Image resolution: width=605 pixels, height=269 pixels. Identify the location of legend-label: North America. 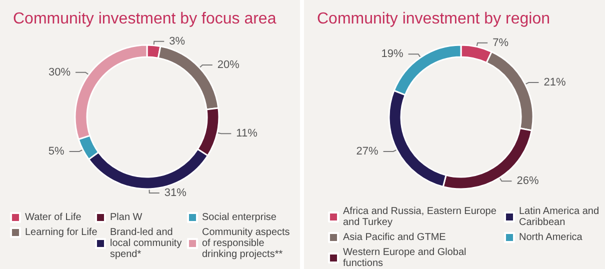
(551, 237).